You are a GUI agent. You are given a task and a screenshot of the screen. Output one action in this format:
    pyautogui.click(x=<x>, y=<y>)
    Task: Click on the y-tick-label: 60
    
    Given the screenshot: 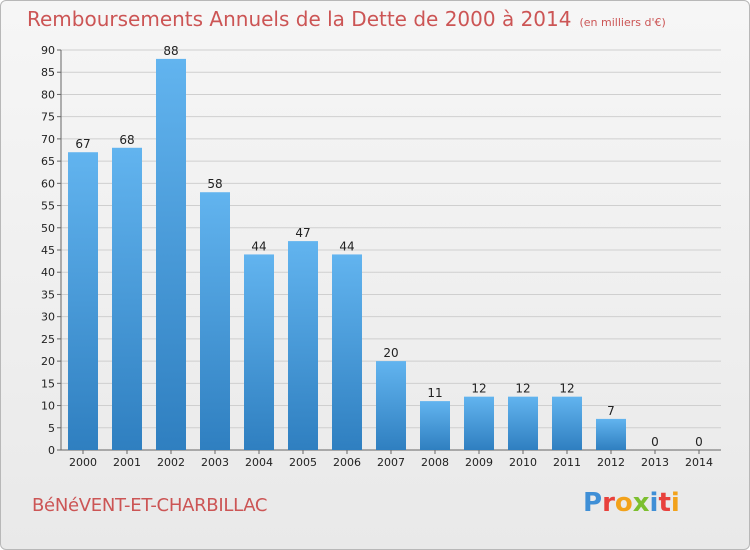 What is the action you would take?
    pyautogui.click(x=48, y=183)
    